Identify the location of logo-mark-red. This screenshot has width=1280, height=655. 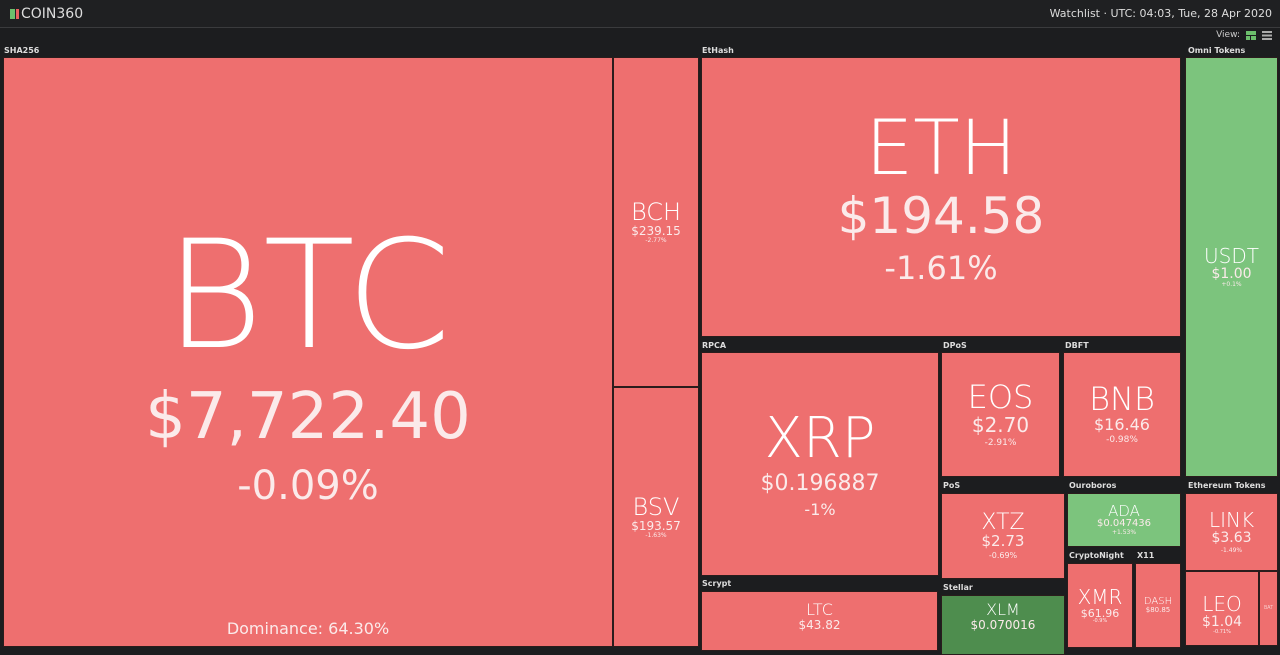
(17, 14).